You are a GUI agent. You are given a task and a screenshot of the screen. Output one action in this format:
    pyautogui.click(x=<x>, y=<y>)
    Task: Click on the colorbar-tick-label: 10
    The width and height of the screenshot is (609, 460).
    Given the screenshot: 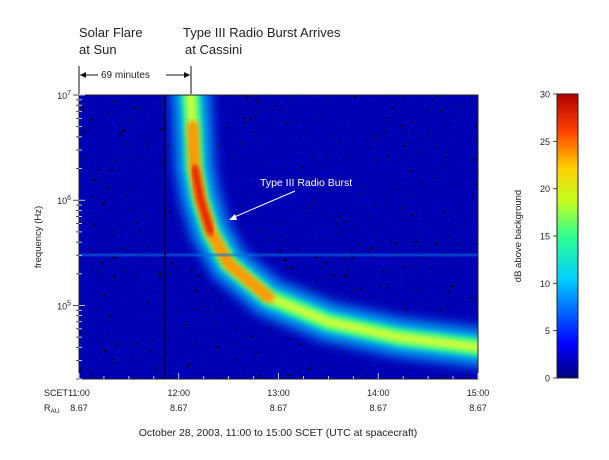 What is the action you would take?
    pyautogui.click(x=545, y=284)
    